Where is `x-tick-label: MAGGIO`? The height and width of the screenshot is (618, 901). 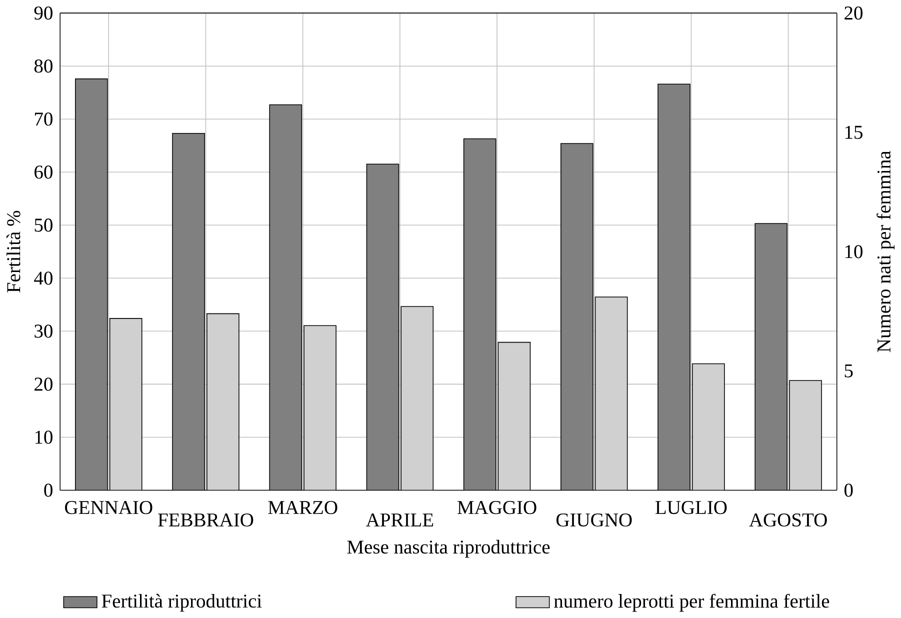 x-tick-label: MAGGIO is located at coordinates (496, 507).